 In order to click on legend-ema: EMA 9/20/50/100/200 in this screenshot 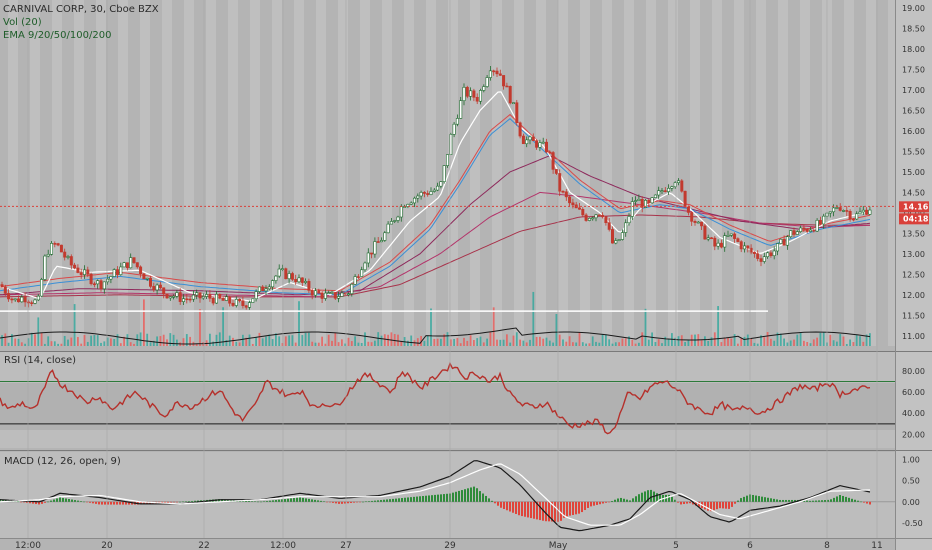, I will do `click(57, 35)`.